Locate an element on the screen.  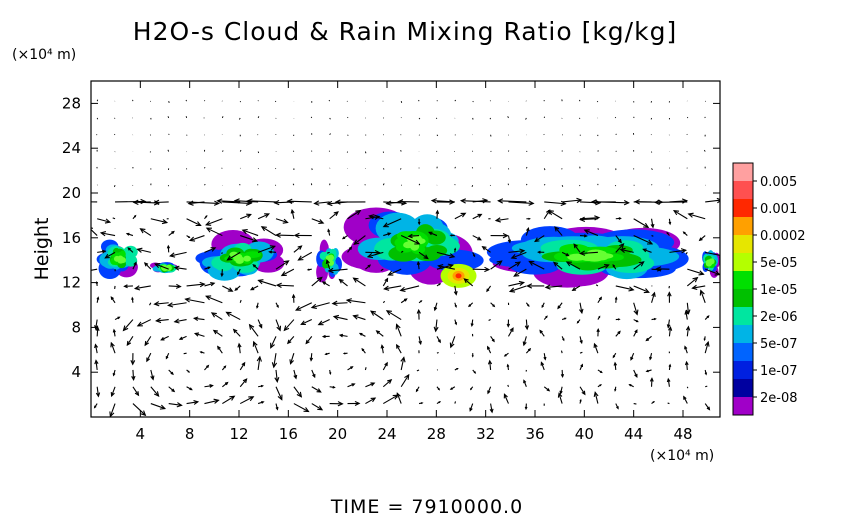
cloud-core is located at coordinates (458, 276).